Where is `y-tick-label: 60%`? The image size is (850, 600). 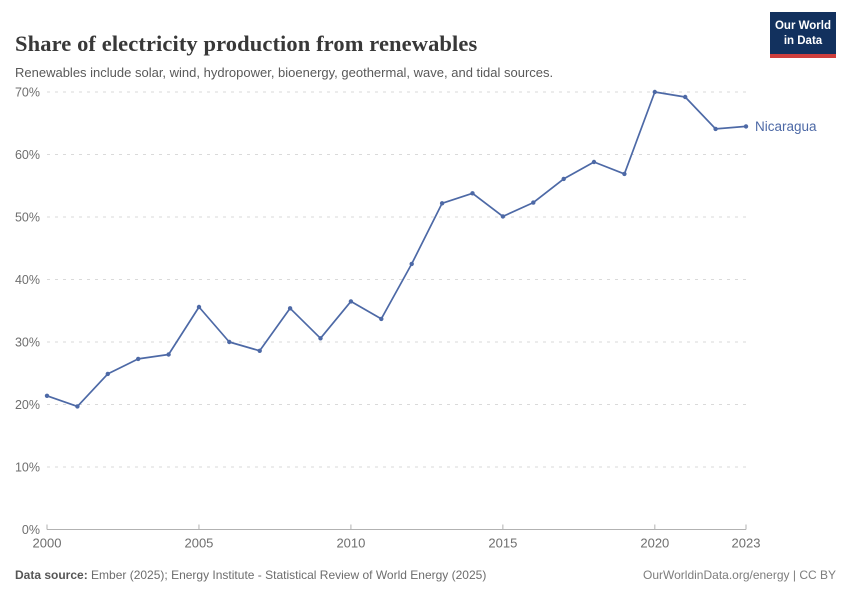 y-tick-label: 60% is located at coordinates (27, 155).